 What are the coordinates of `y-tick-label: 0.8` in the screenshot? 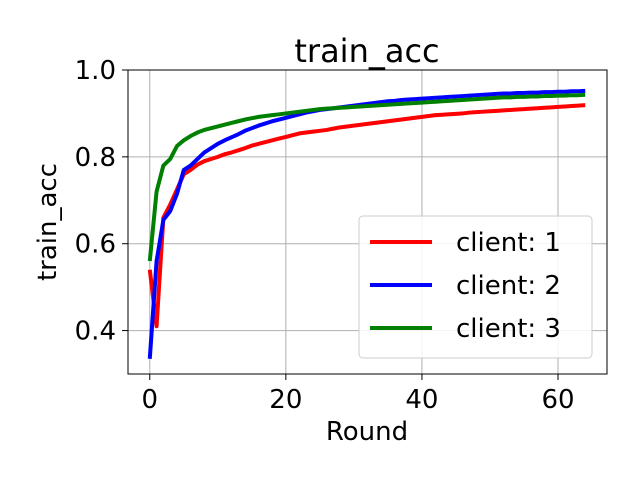 It's located at (95, 158).